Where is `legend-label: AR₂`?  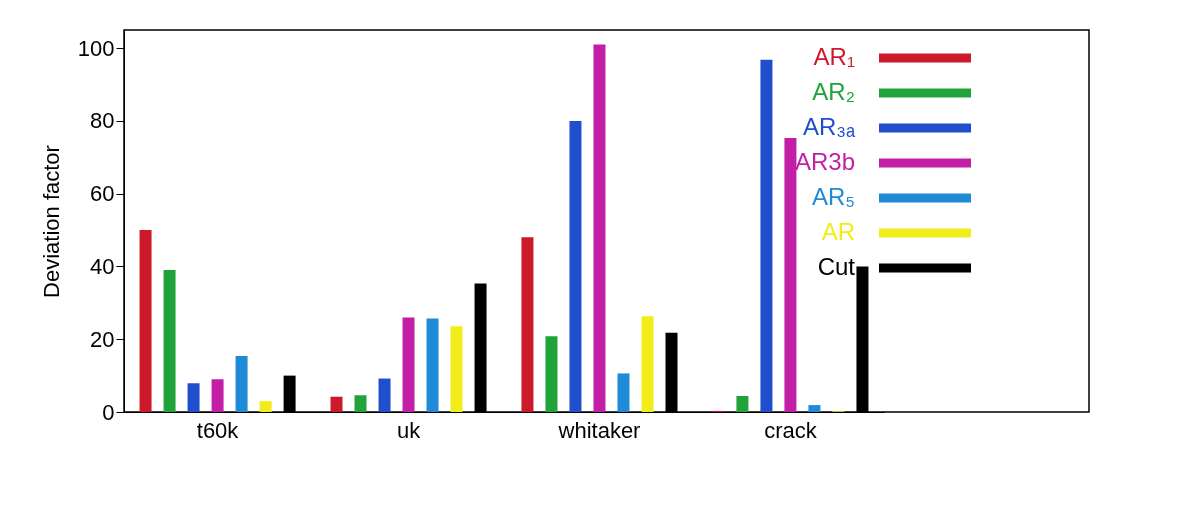 legend-label: AR₂ is located at coordinates (833, 91).